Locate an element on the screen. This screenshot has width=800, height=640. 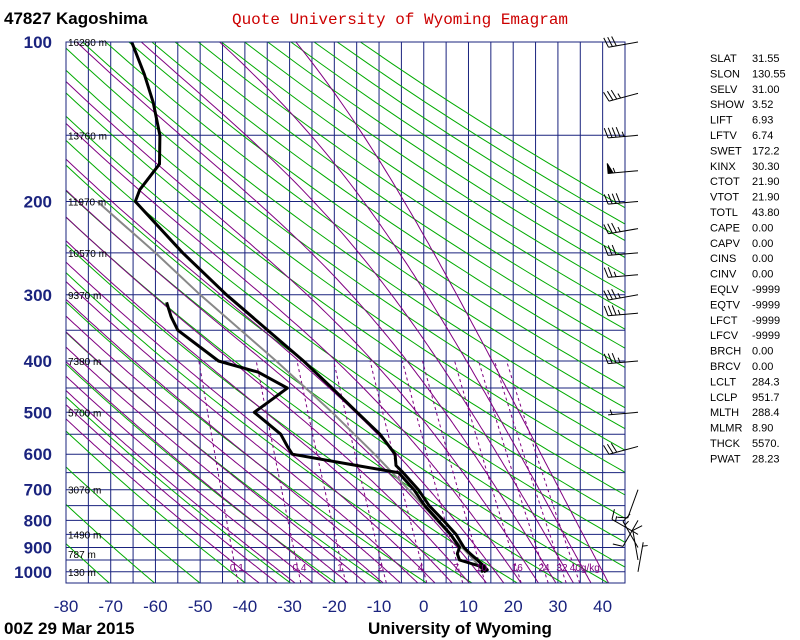
index-key: LCLT is located at coordinates (723, 382).